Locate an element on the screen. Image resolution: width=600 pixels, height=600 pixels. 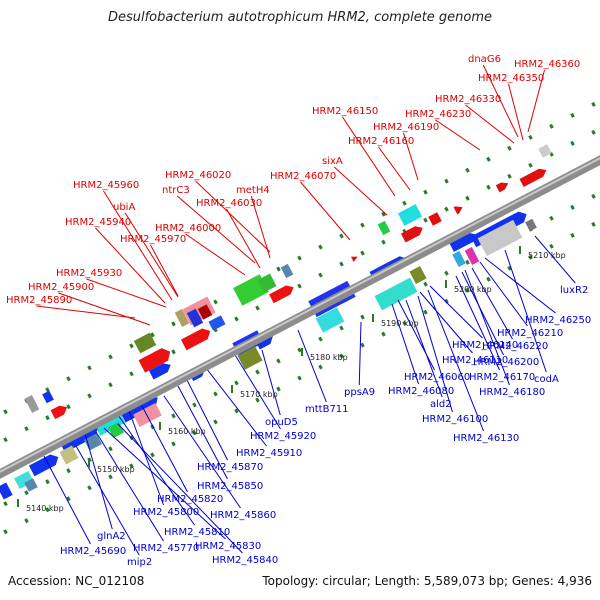
gene-label: HRM2_46170 is located at coordinates (502, 377).